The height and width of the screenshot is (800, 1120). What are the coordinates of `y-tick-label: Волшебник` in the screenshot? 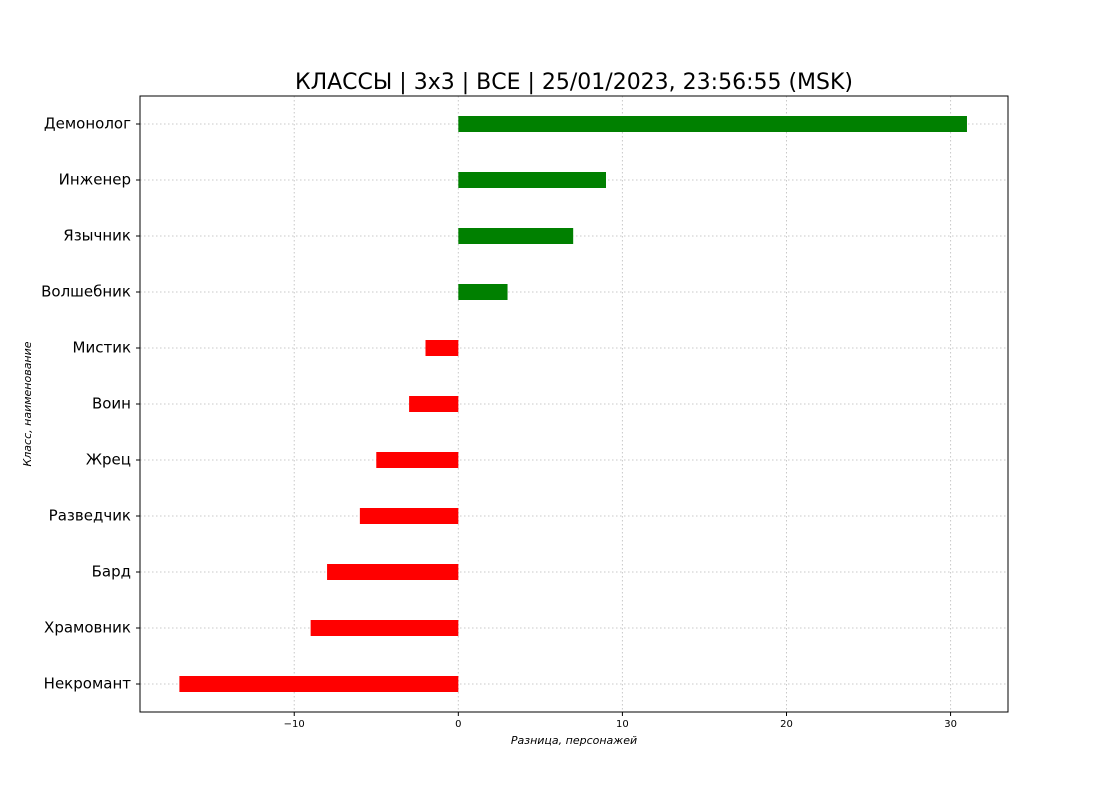 It's located at (86, 292).